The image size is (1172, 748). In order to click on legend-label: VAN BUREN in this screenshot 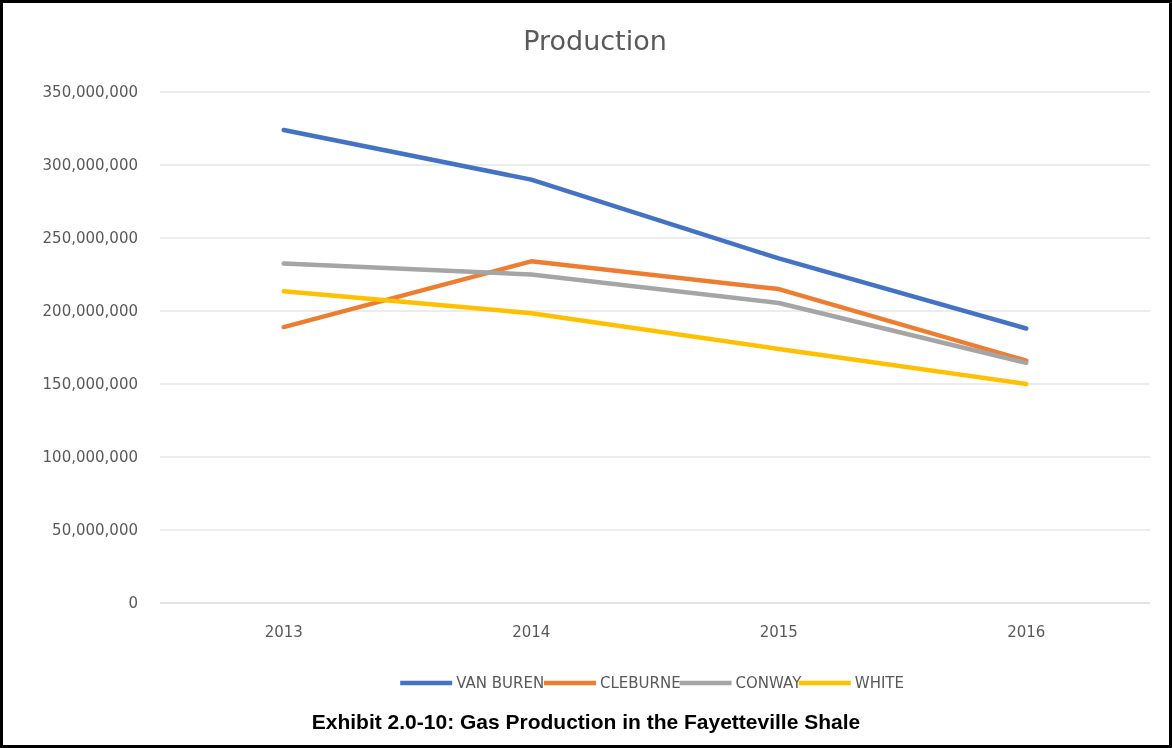, I will do `click(500, 683)`.